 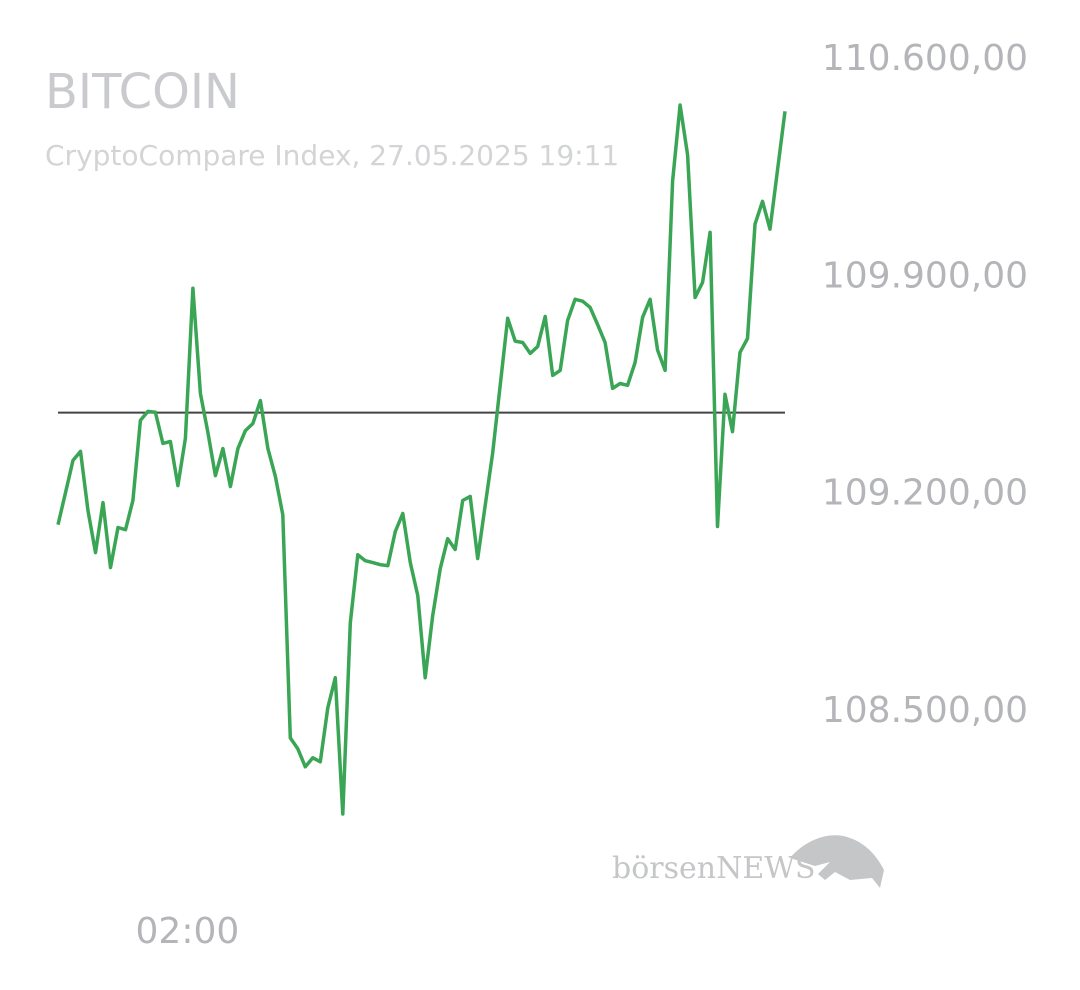 I want to click on y-tick-label: 108.500,00, so click(x=925, y=710).